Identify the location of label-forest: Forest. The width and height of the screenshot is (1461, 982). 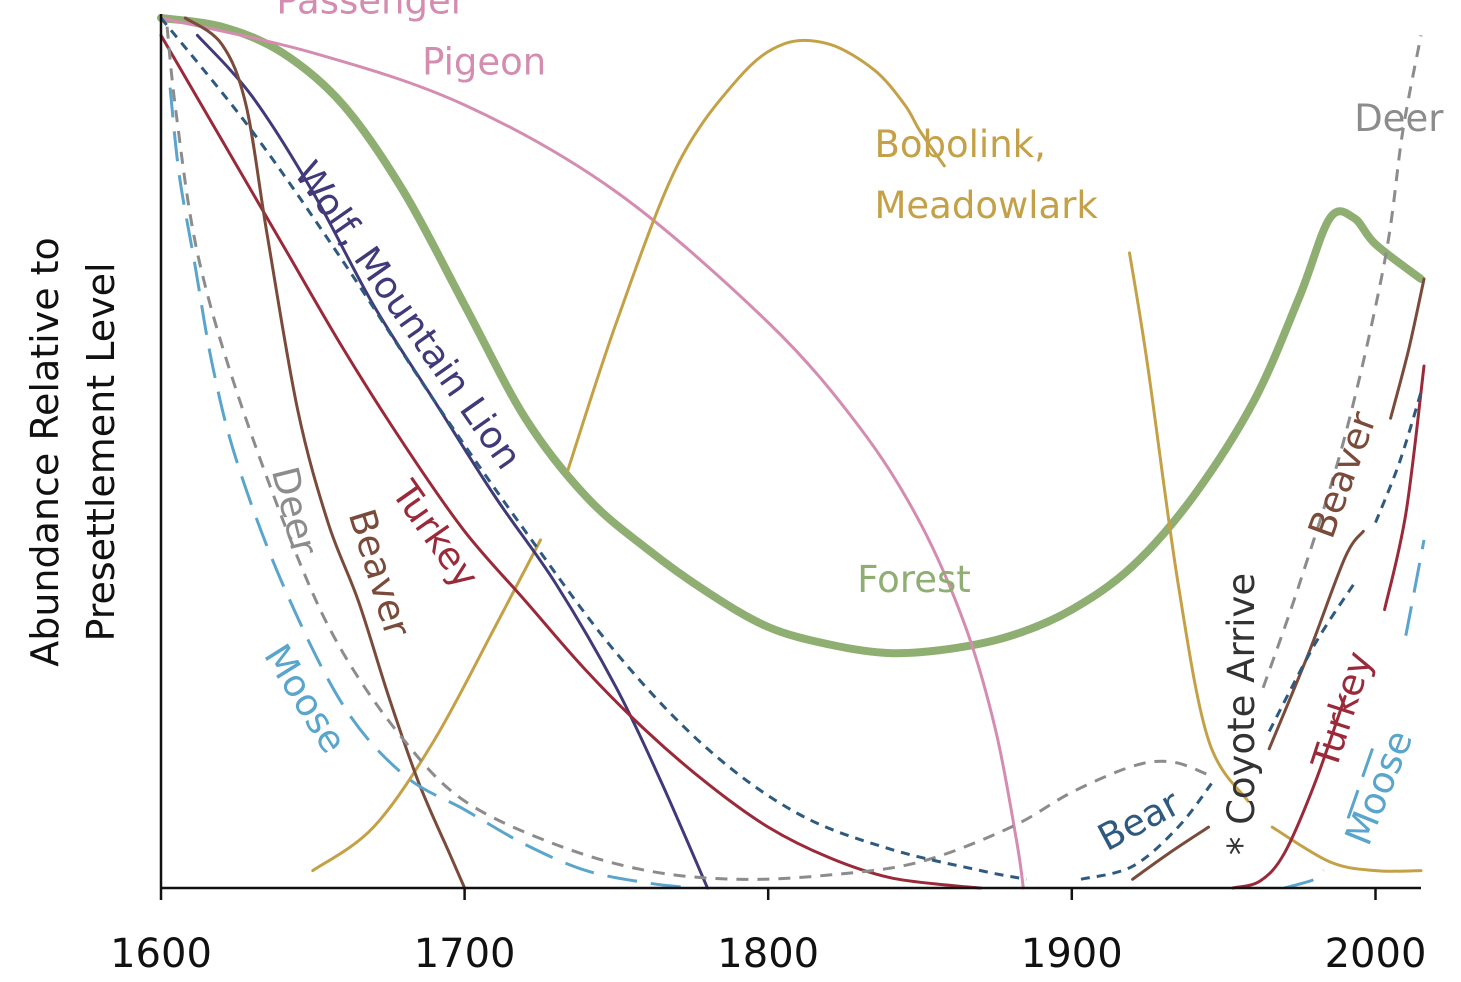
(914, 579).